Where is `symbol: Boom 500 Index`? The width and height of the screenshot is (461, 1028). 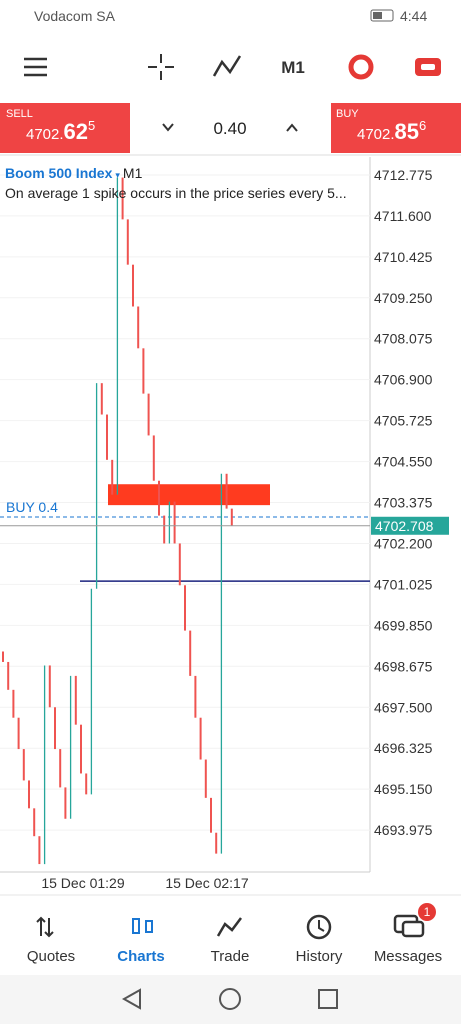 symbol: Boom 500 Index is located at coordinates (59, 173).